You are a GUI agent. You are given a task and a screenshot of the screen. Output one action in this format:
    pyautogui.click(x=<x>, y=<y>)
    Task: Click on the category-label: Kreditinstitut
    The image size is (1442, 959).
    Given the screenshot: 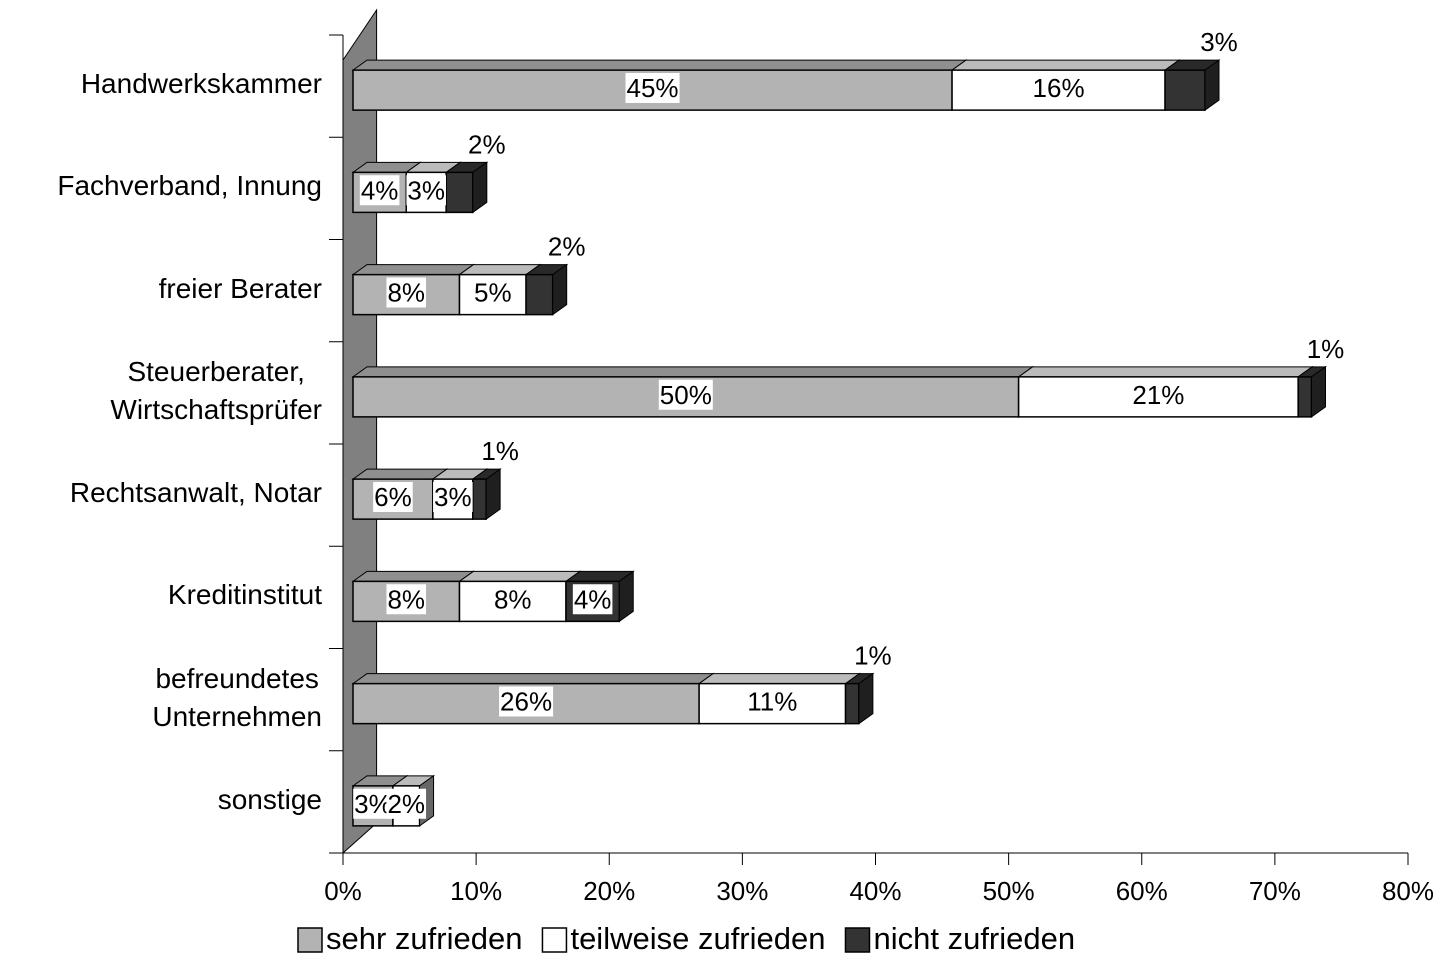 What is the action you would take?
    pyautogui.click(x=244, y=595)
    